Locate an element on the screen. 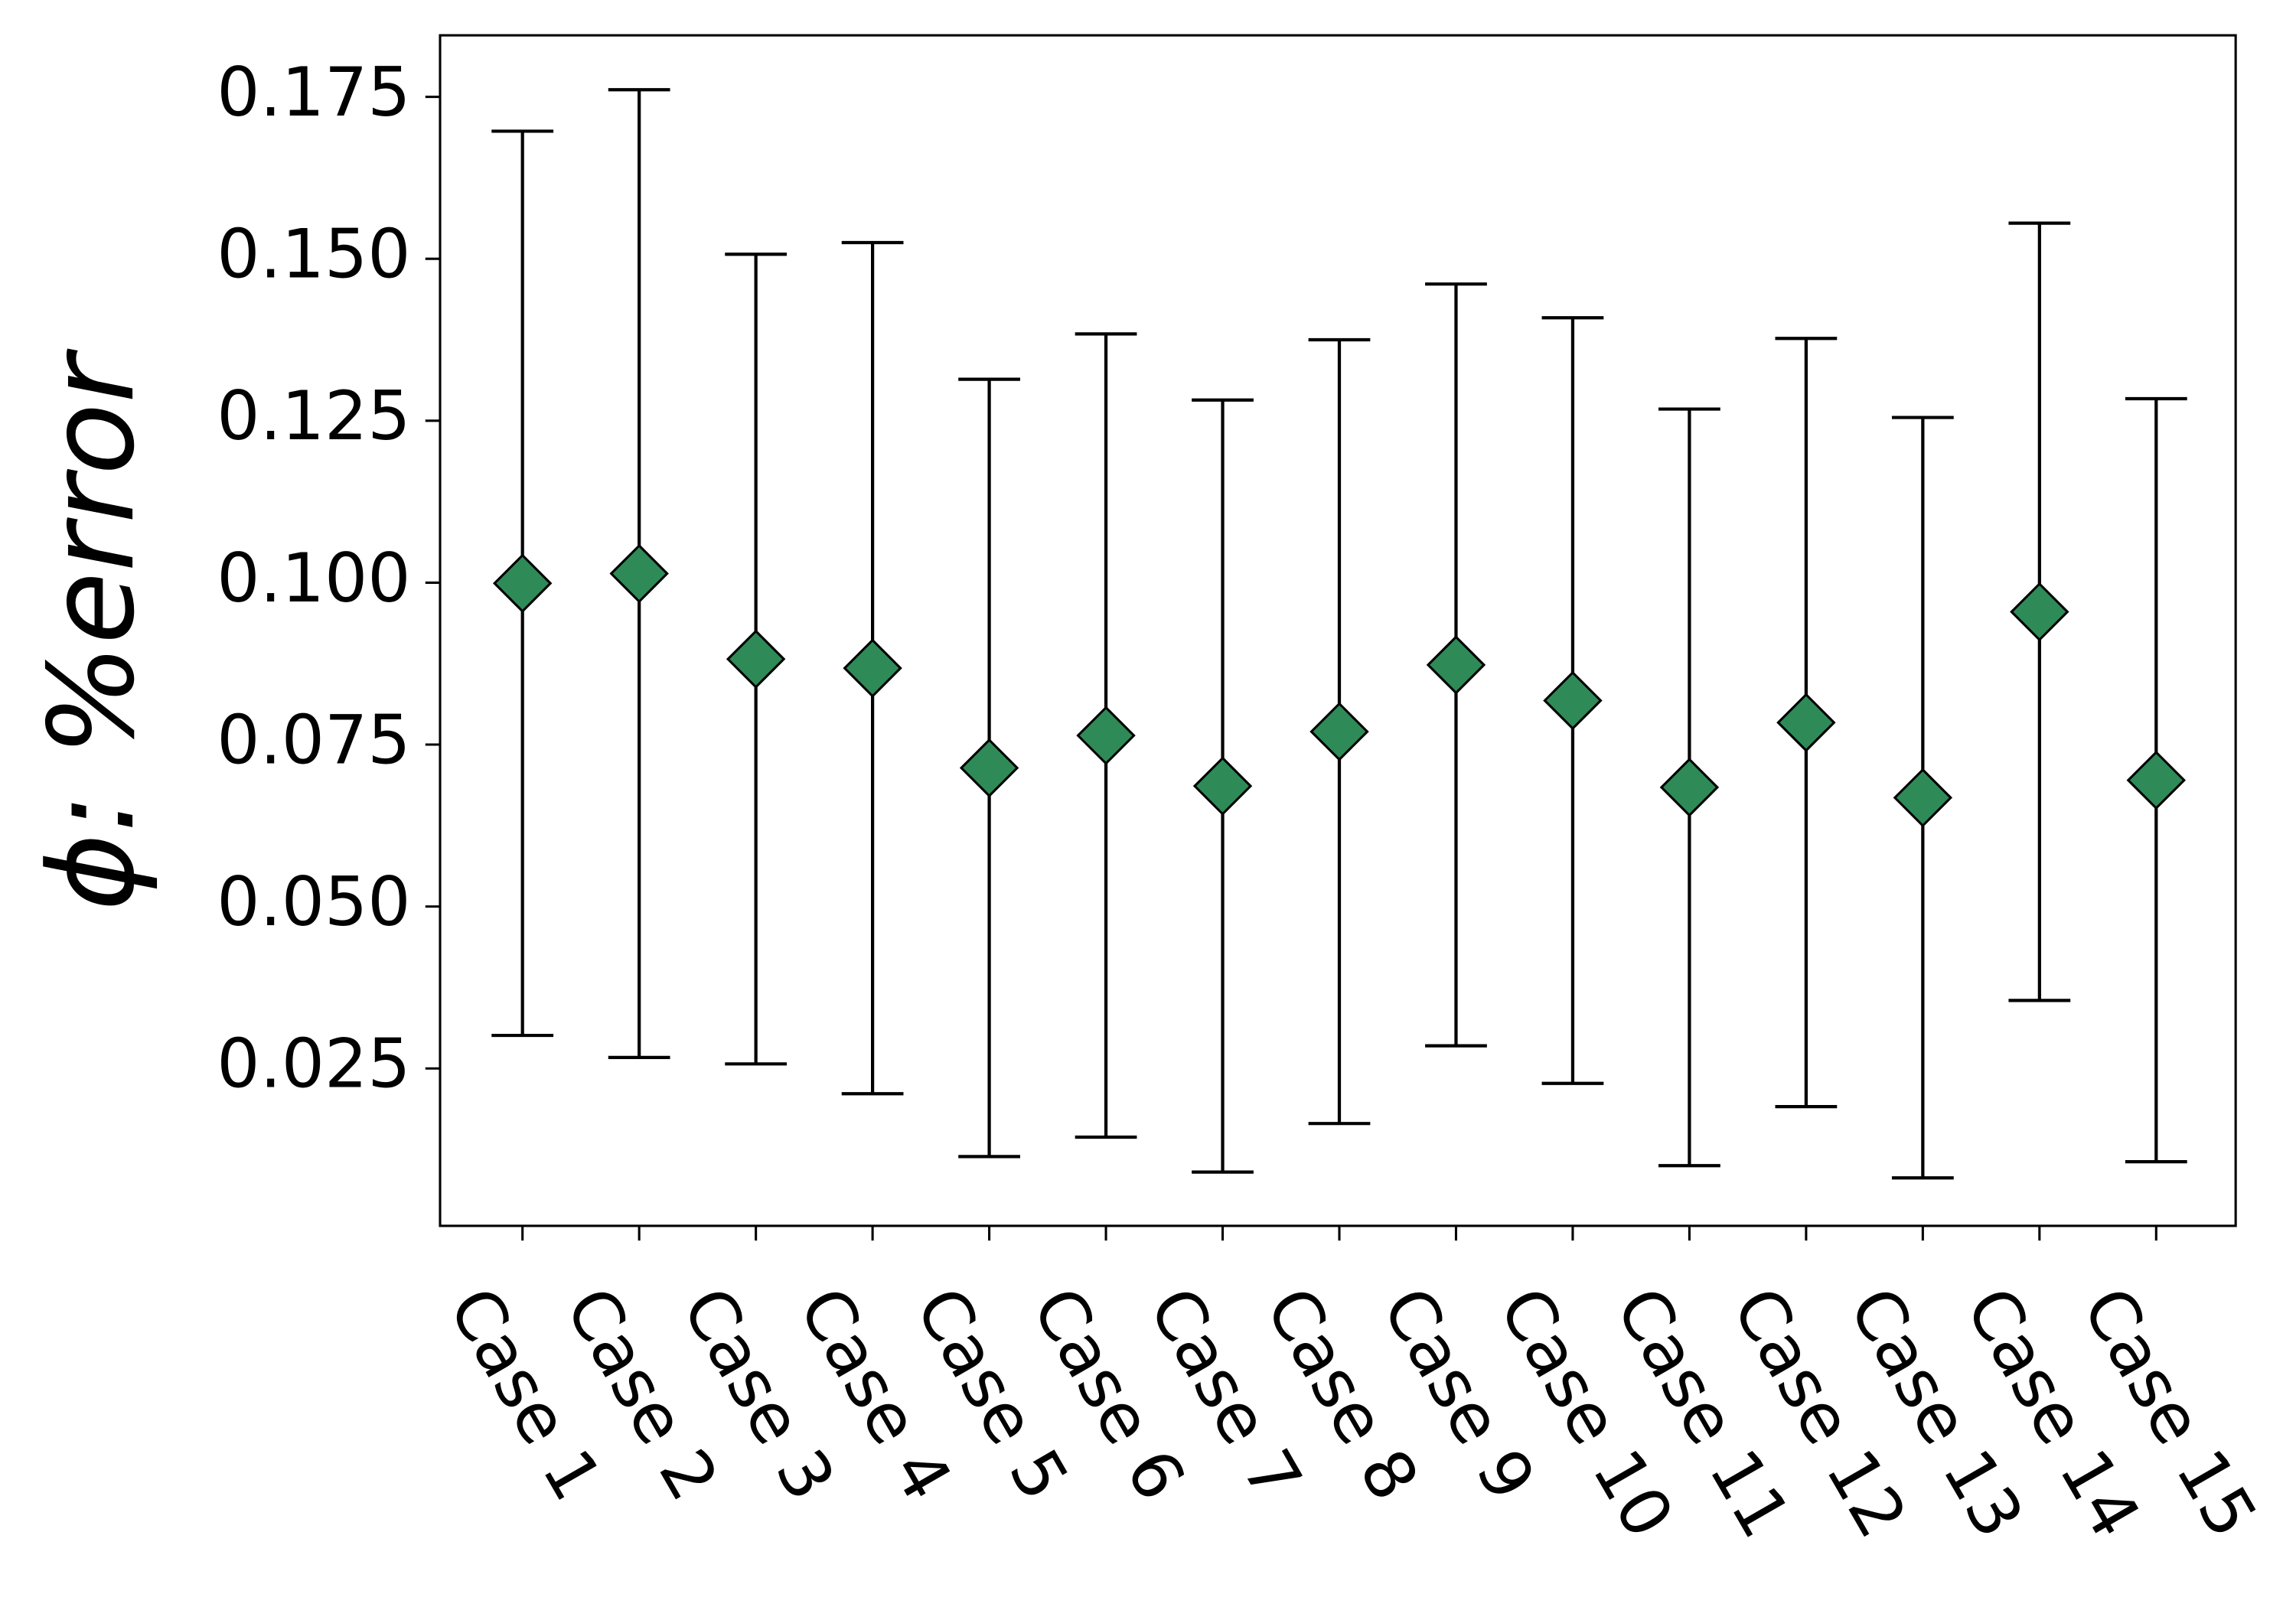 The image size is (2296, 1607). y-tick-label: 0.125 is located at coordinates (313, 416).